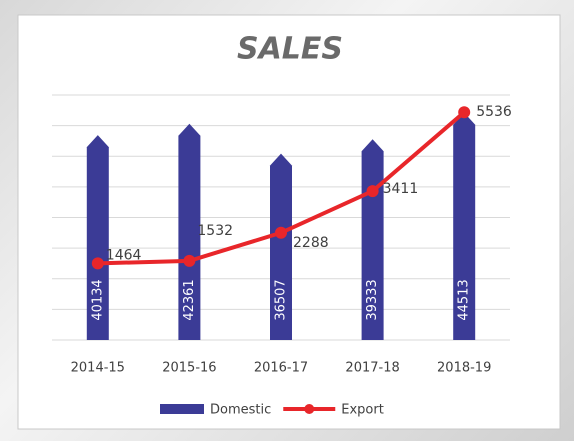 Image resolution: width=574 pixels, height=441 pixels. What do you see at coordinates (189, 299) in the screenshot?
I see `bar-value-label: 42361` at bounding box center [189, 299].